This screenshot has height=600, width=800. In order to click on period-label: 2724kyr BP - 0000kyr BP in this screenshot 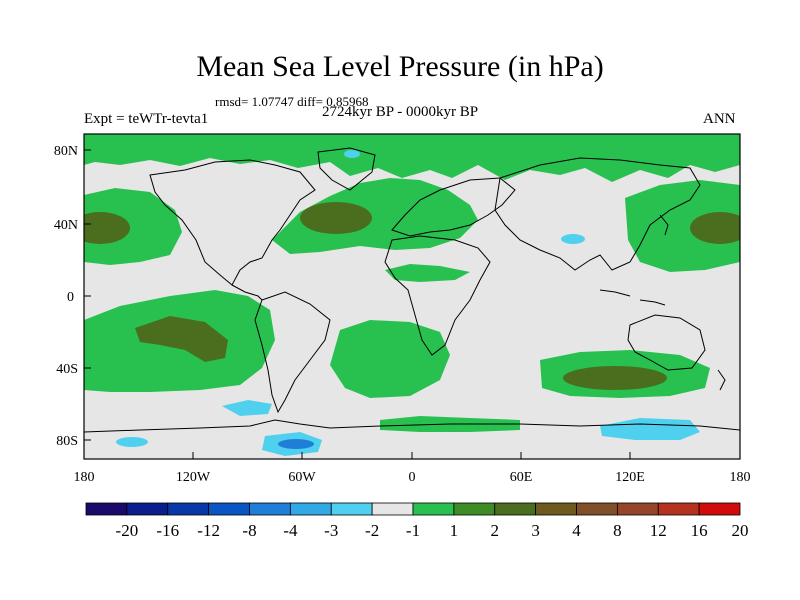, I will do `click(400, 112)`.